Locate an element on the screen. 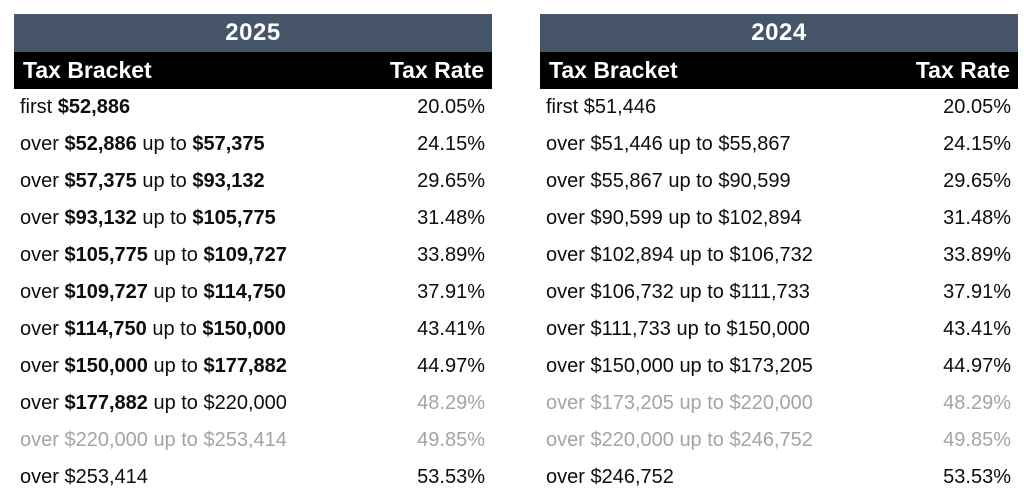 This screenshot has height=502, width=1024. bracket-text-segment: over $220,000 up to $253,414 is located at coordinates (153, 440).